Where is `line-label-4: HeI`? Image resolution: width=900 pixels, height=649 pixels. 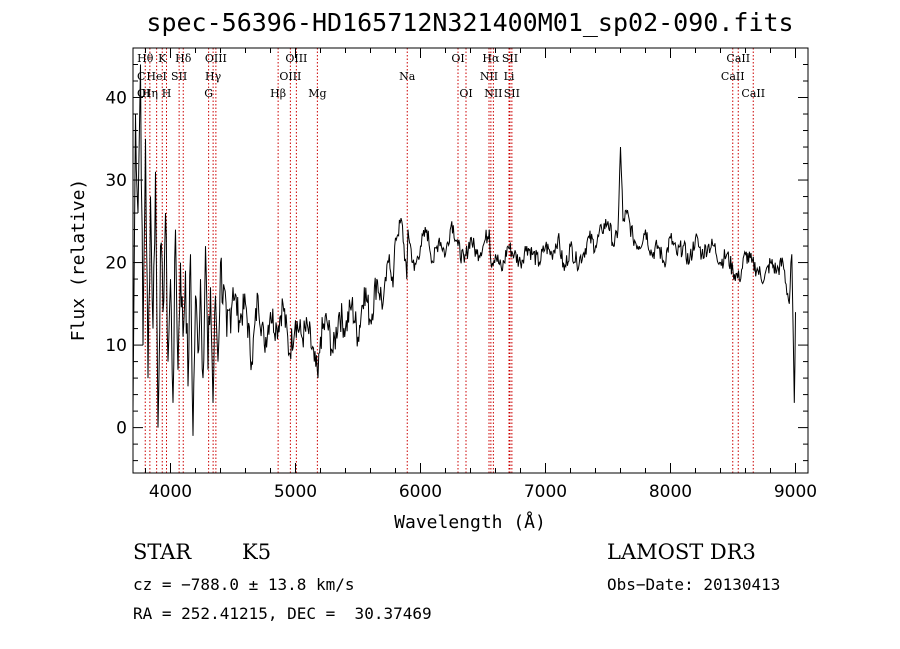 line-label-4: HeI is located at coordinates (156, 76).